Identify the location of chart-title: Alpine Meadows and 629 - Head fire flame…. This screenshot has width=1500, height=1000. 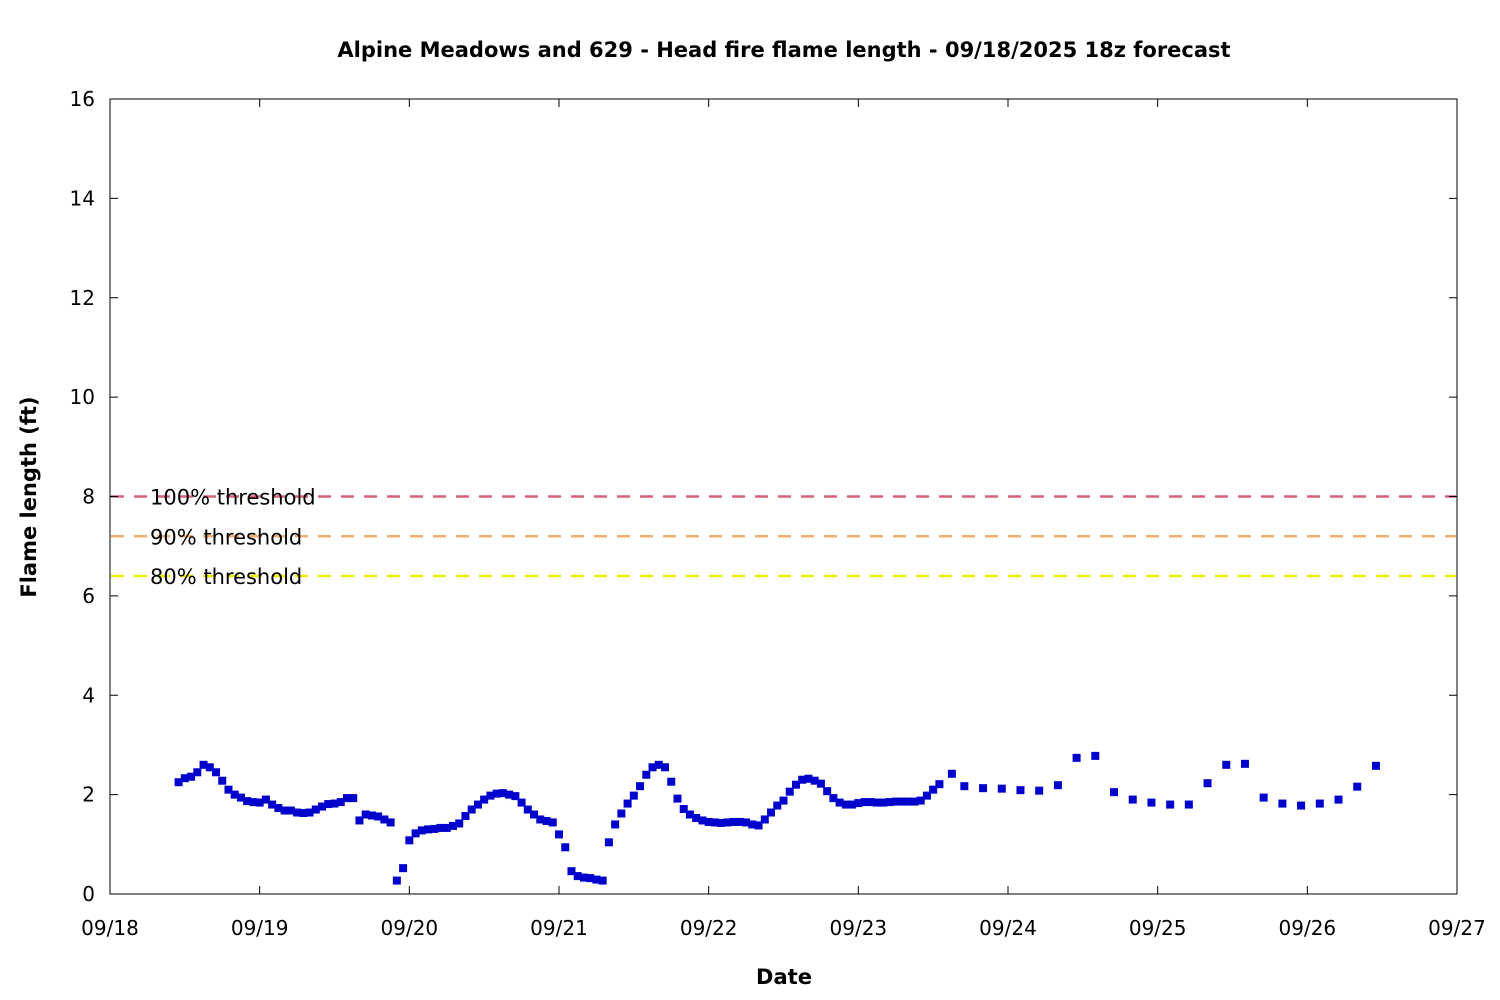
(783, 50).